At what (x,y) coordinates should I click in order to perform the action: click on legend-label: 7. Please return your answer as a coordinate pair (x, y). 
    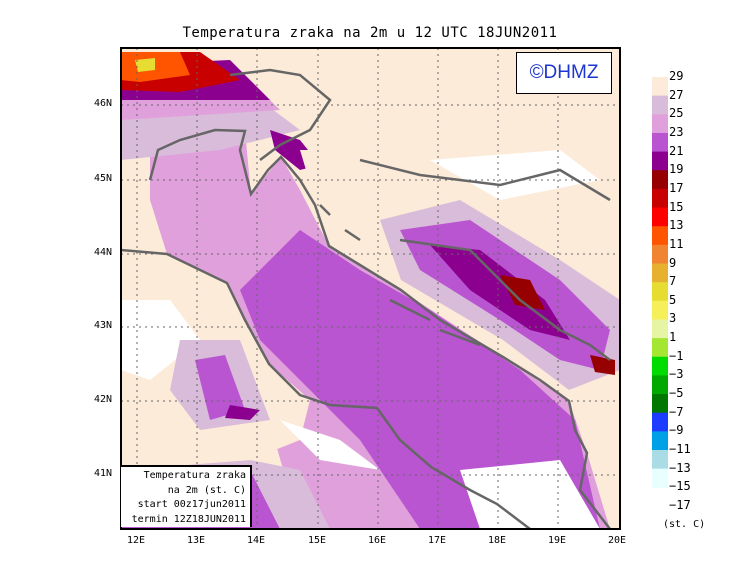
    Looking at the image, I should click on (673, 281).